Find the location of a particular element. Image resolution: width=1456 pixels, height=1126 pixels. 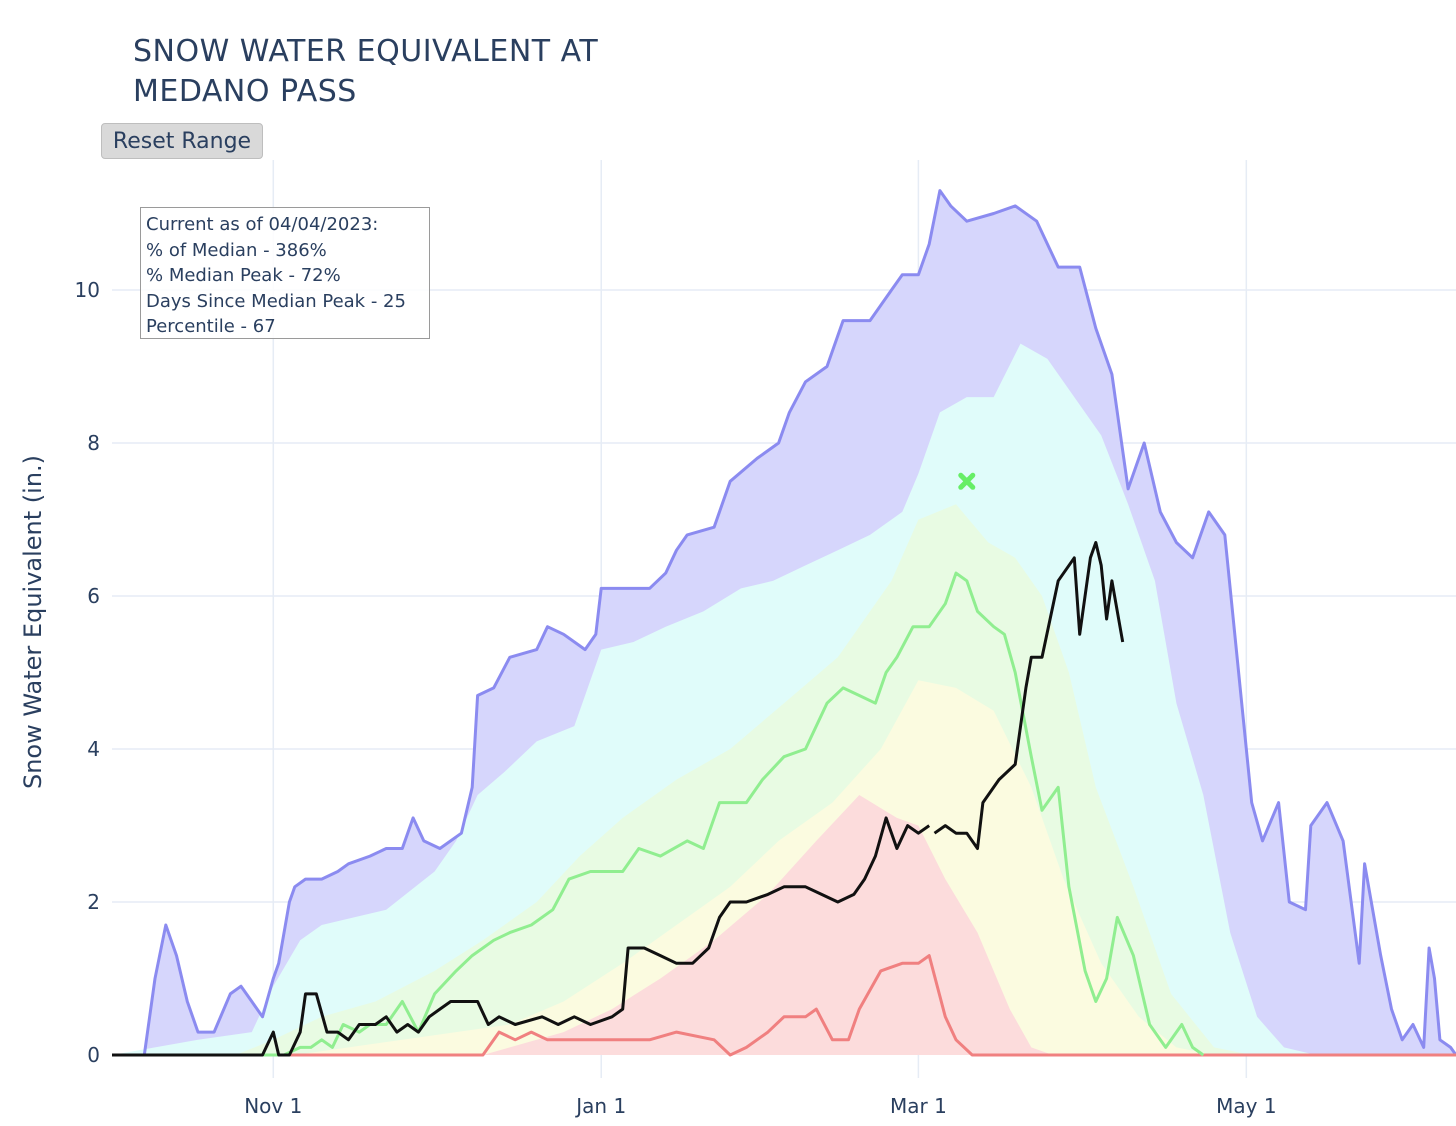

y-tick-label: 10 is located at coordinates (87, 290).